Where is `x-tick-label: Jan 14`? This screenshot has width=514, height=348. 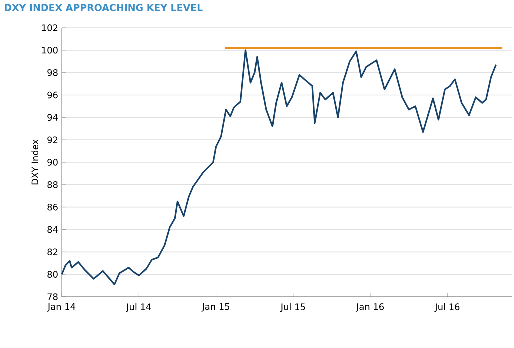 x-tick-label: Jan 14 is located at coordinates (61, 308).